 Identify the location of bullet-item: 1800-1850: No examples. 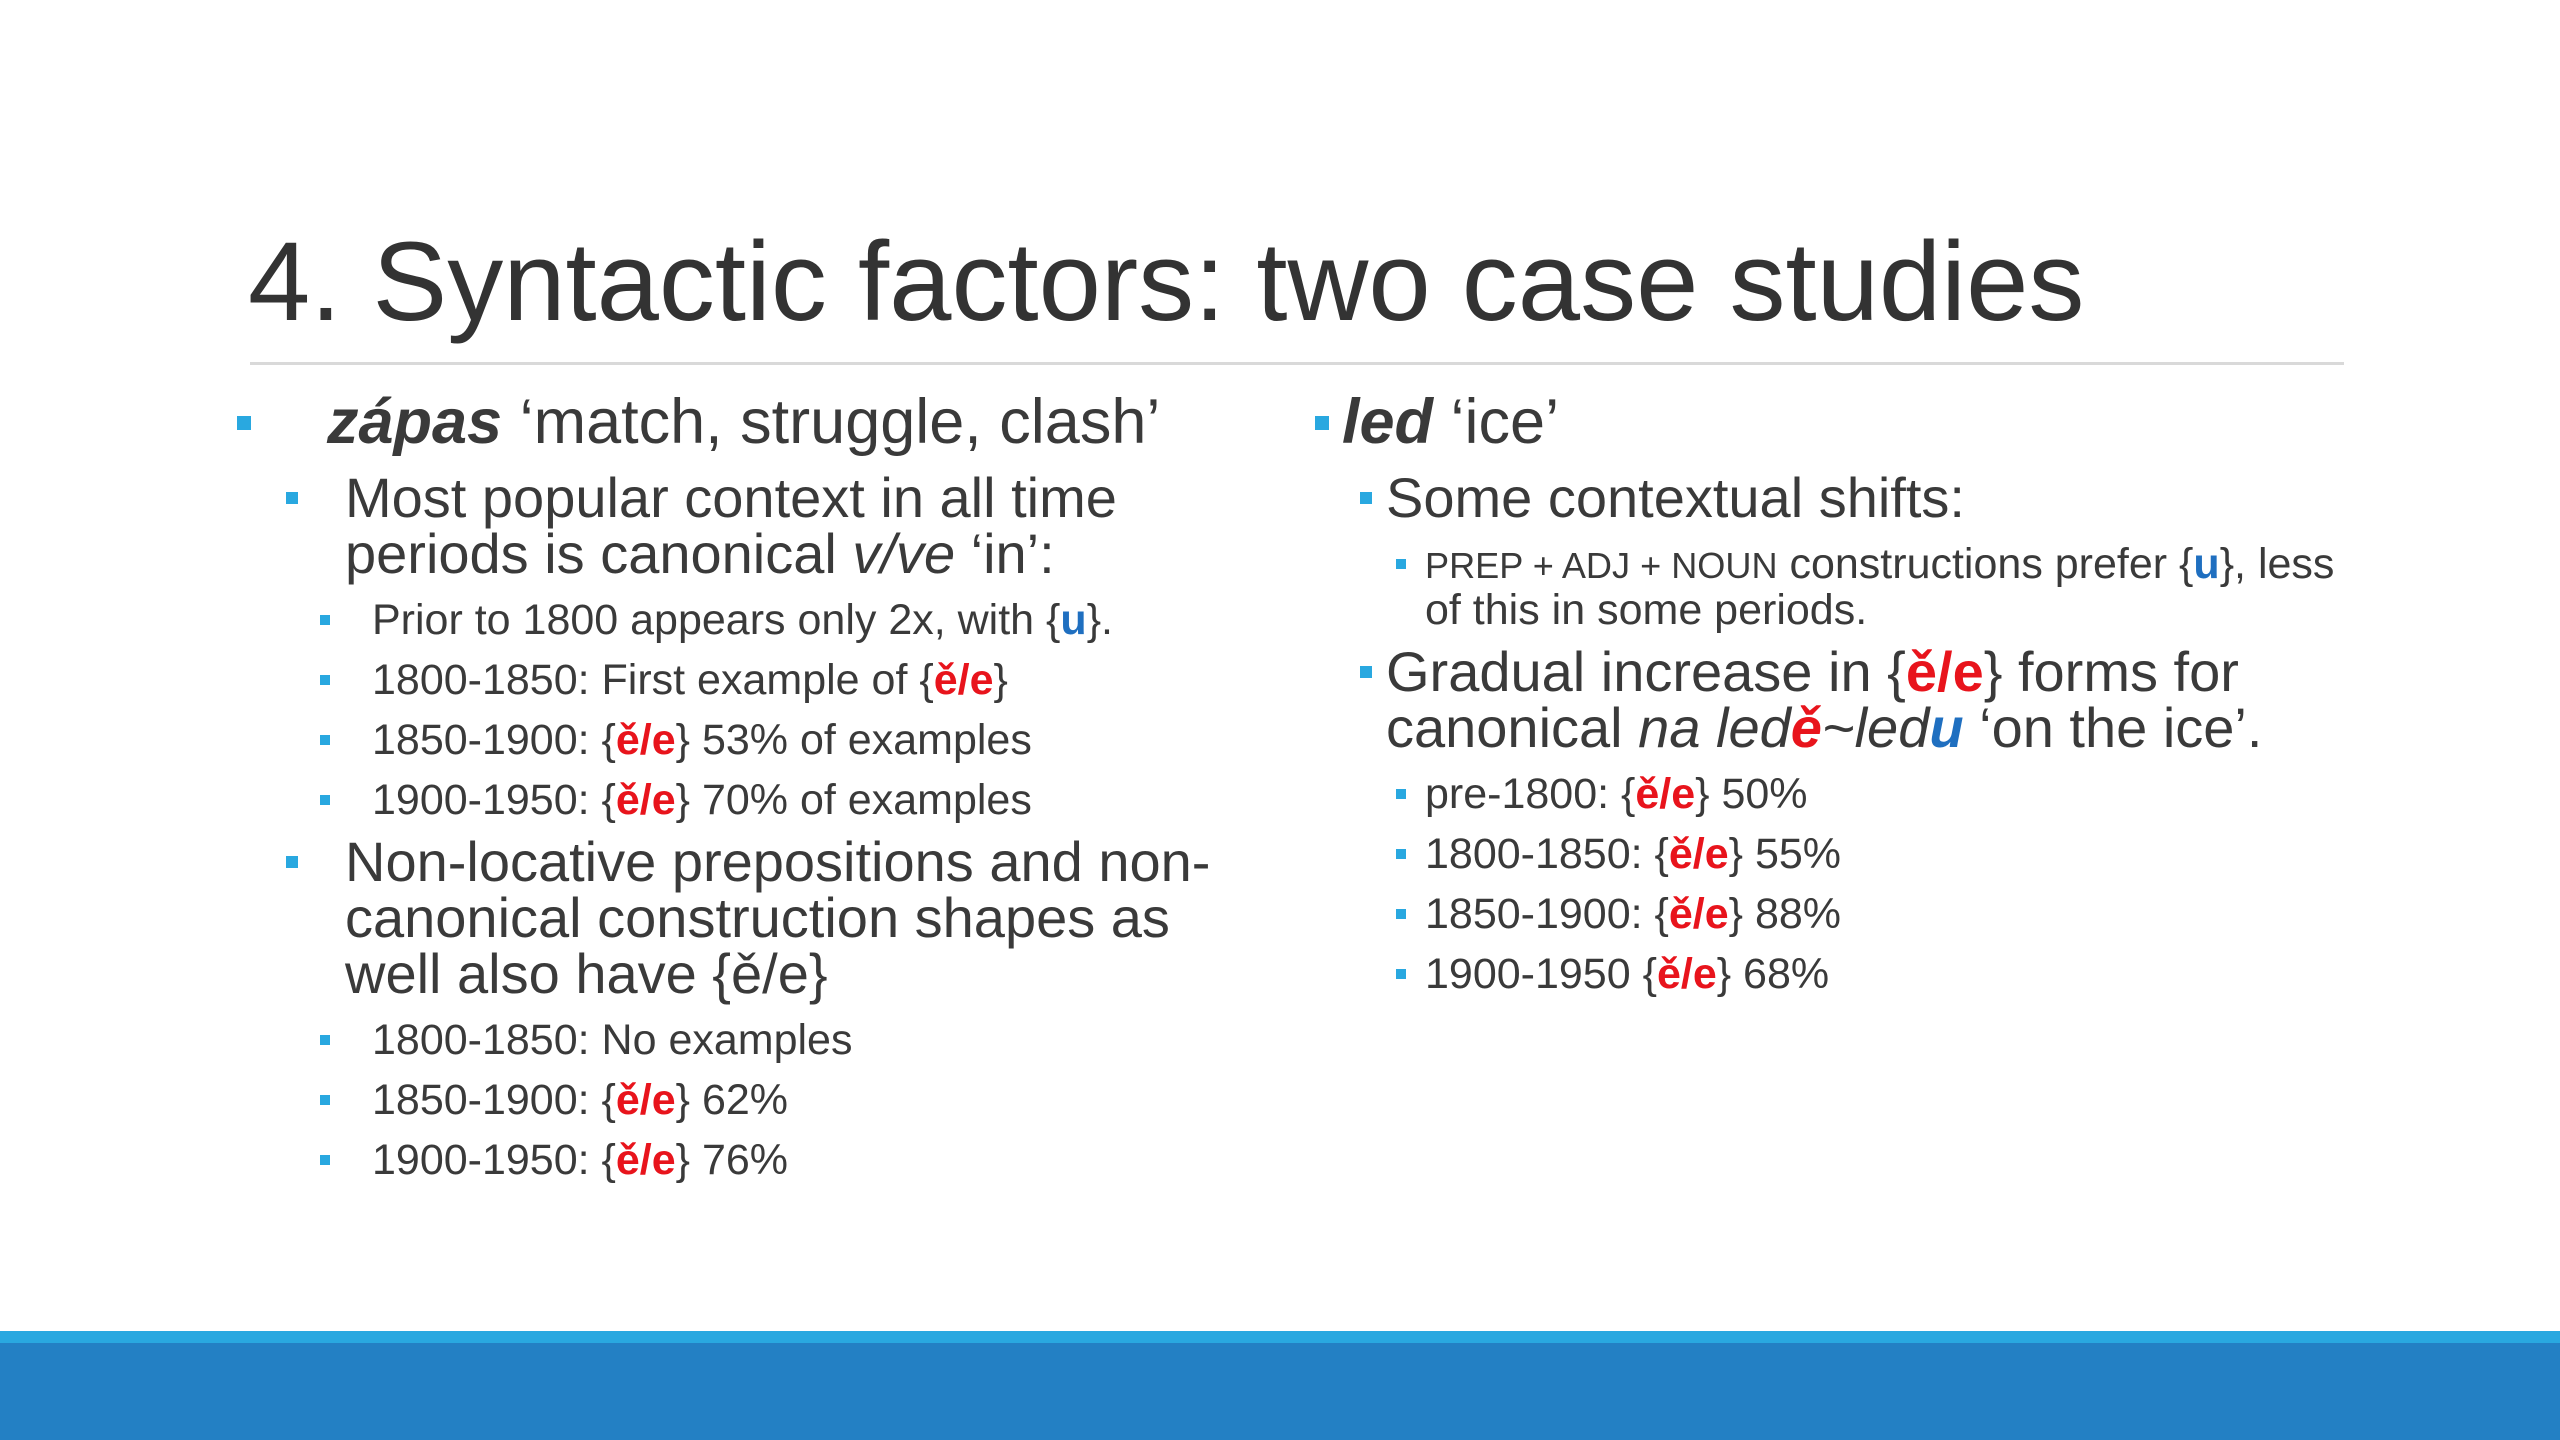
(752, 1040).